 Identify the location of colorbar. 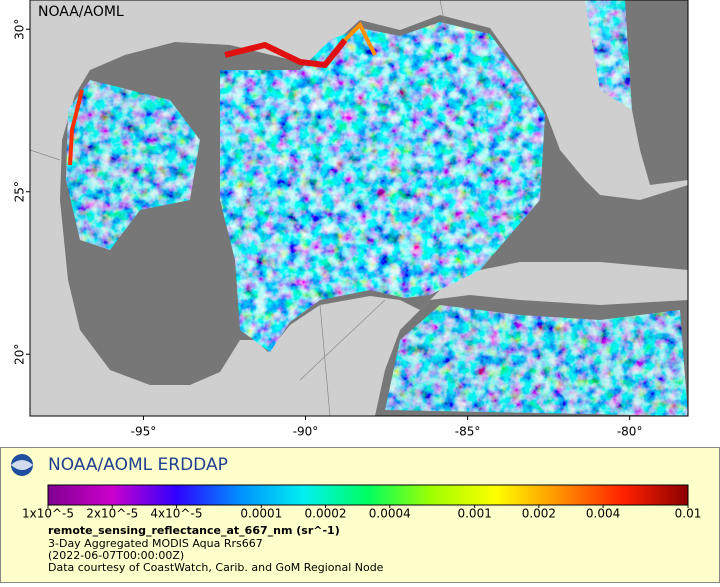
(368, 495).